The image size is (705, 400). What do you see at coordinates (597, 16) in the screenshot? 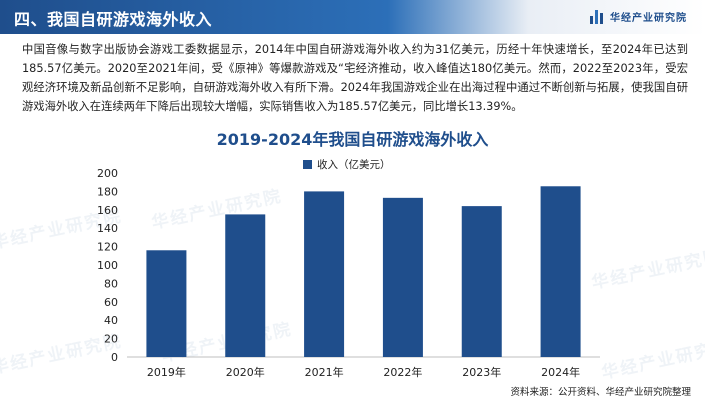
I see `brand-logo-icon` at bounding box center [597, 16].